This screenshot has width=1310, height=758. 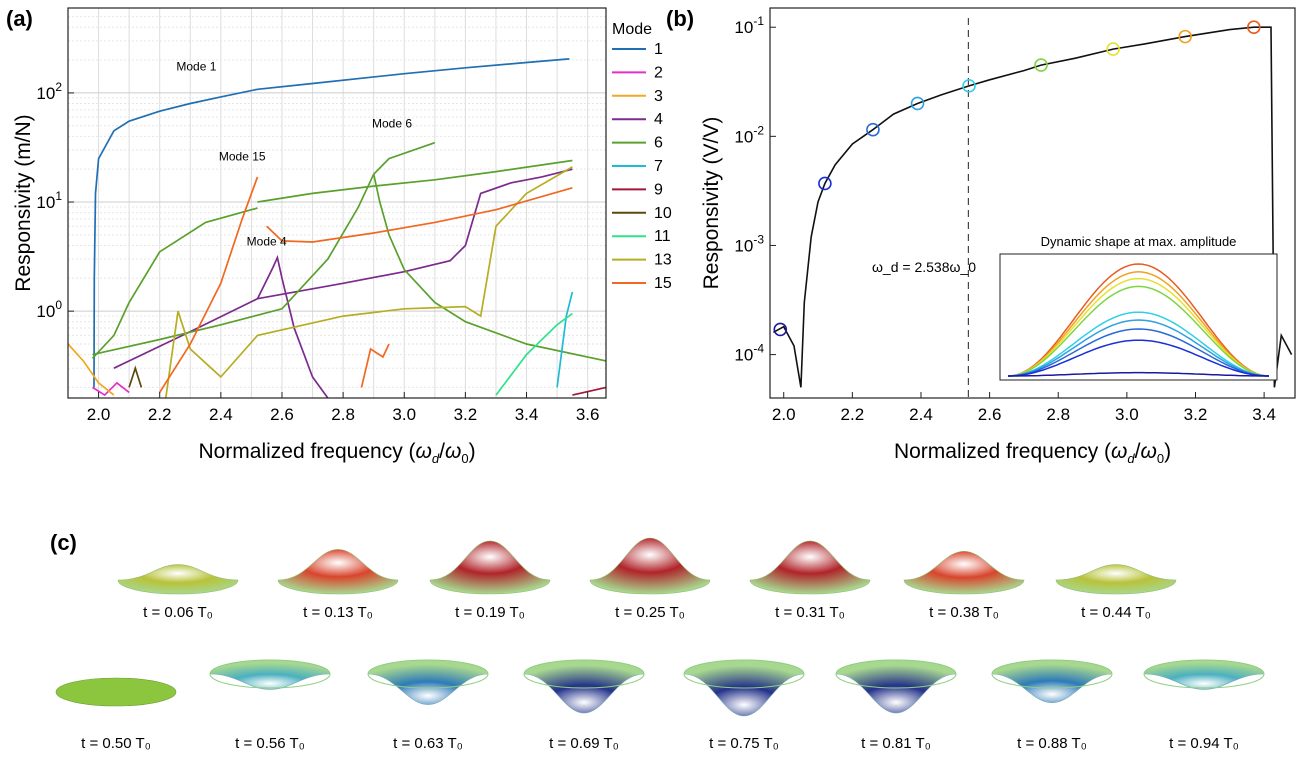 I want to click on y-tick-label: 10¹, so click(x=49, y=200).